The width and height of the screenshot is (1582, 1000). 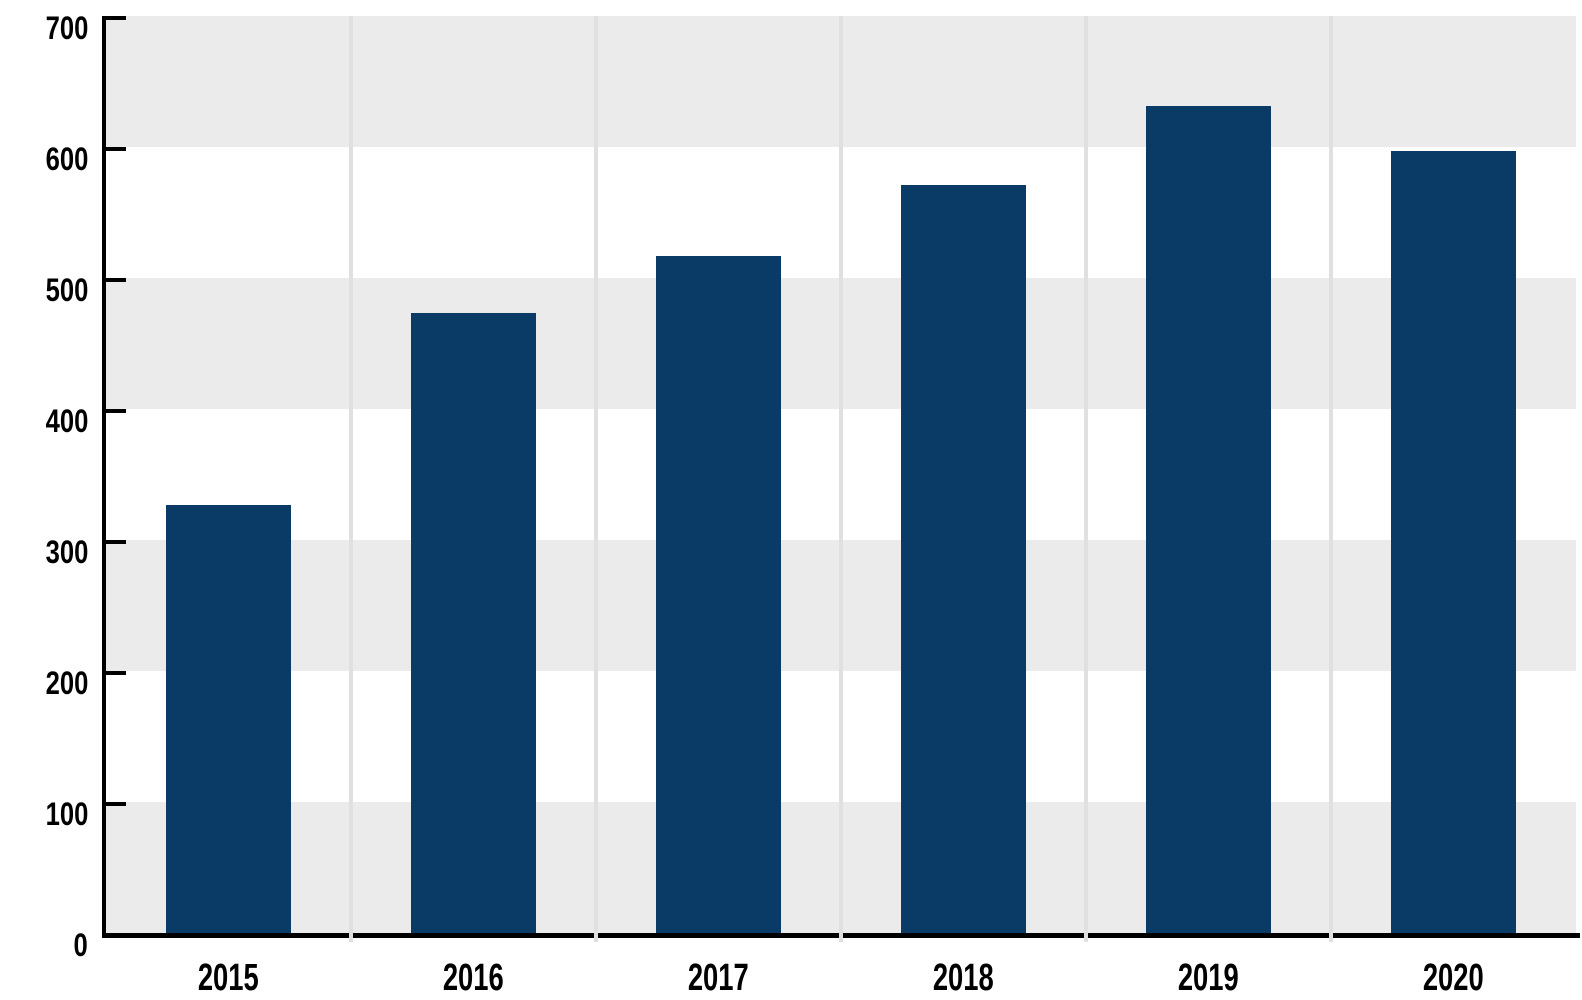 What do you see at coordinates (66, 552) in the screenshot?
I see `y-tick-label-300: 300` at bounding box center [66, 552].